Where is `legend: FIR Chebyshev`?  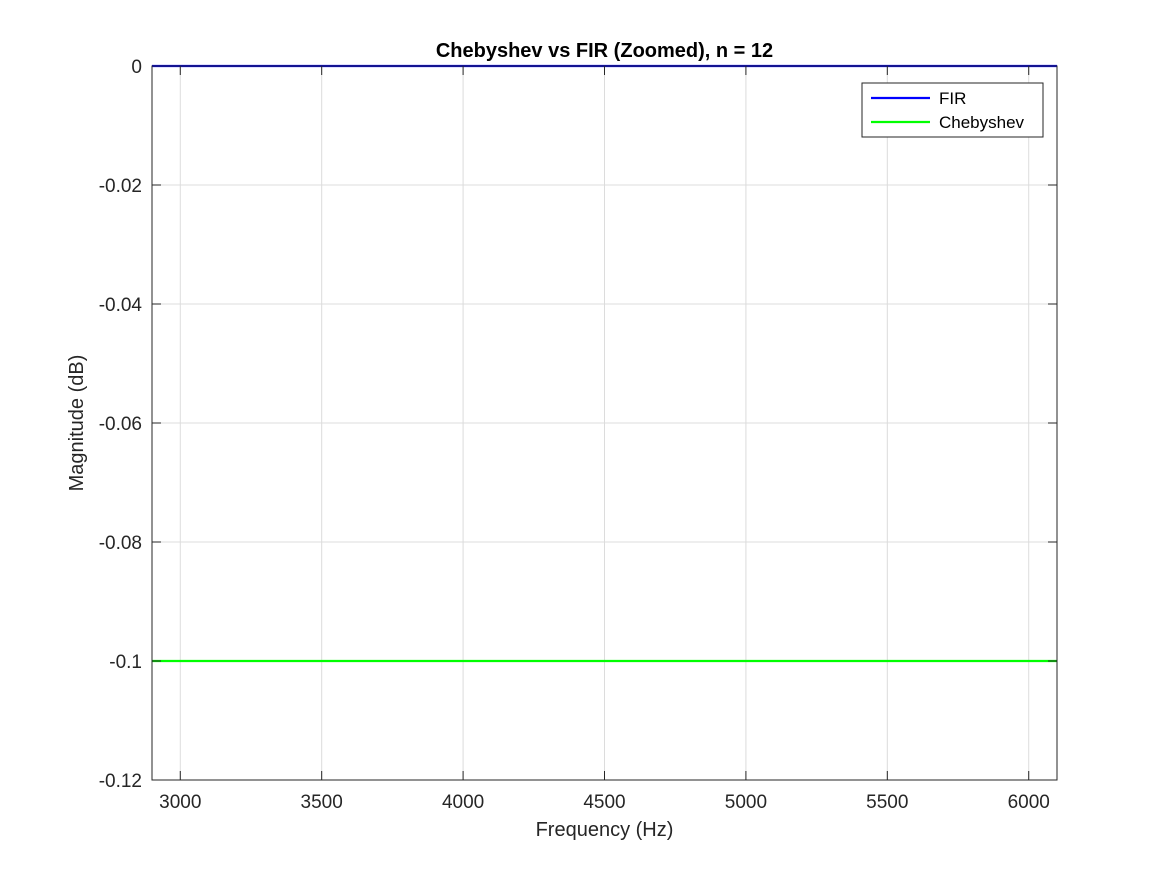
legend: FIR Chebyshev is located at coordinates (952, 110).